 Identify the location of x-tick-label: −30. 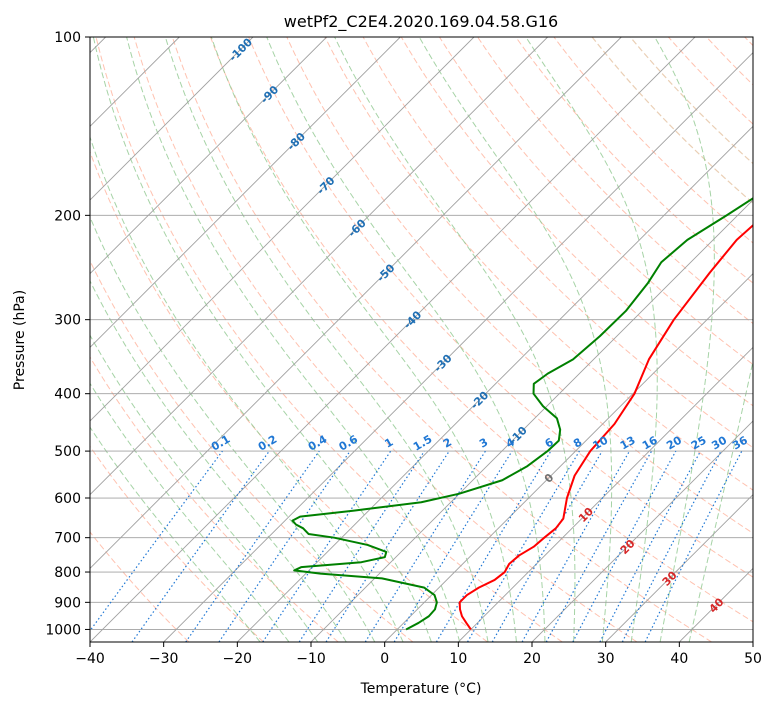
(164, 659).